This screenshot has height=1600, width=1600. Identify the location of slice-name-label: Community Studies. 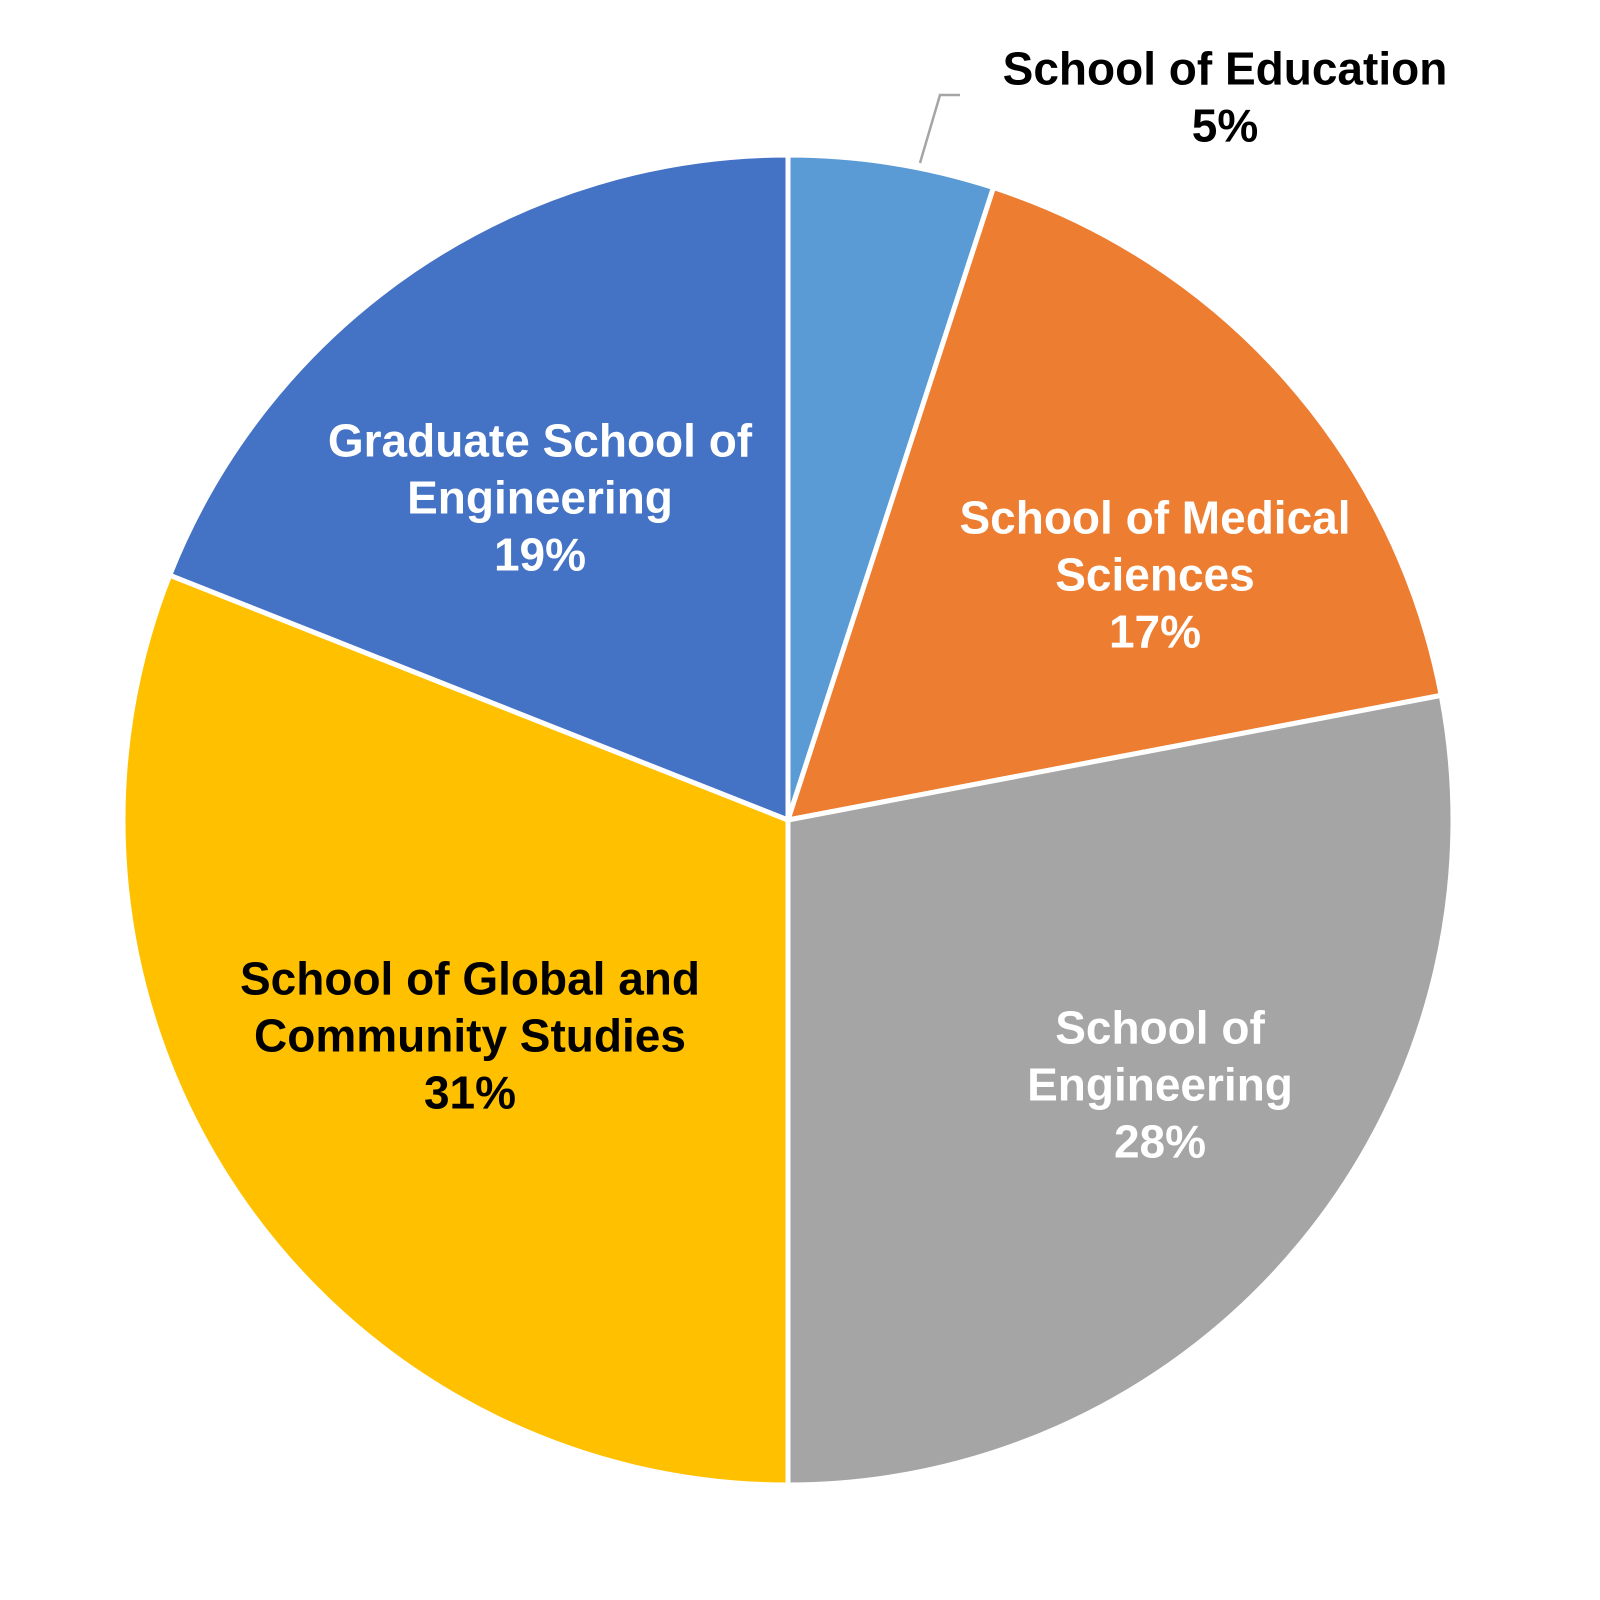
(470, 1036).